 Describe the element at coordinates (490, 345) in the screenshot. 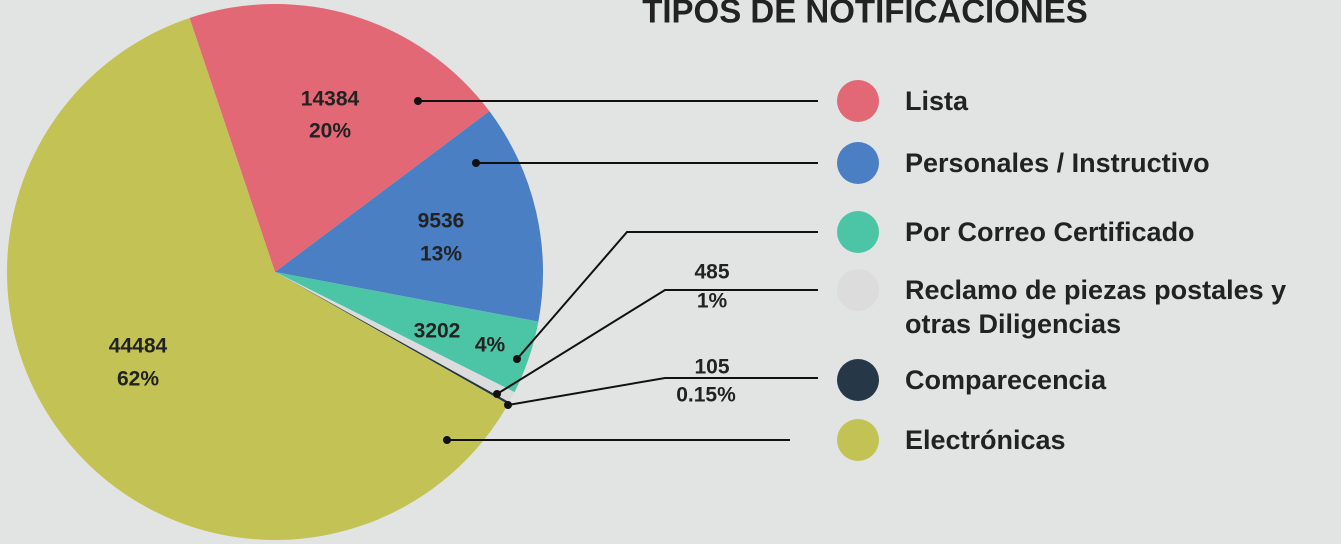

I see `percent-label: 4%` at that location.